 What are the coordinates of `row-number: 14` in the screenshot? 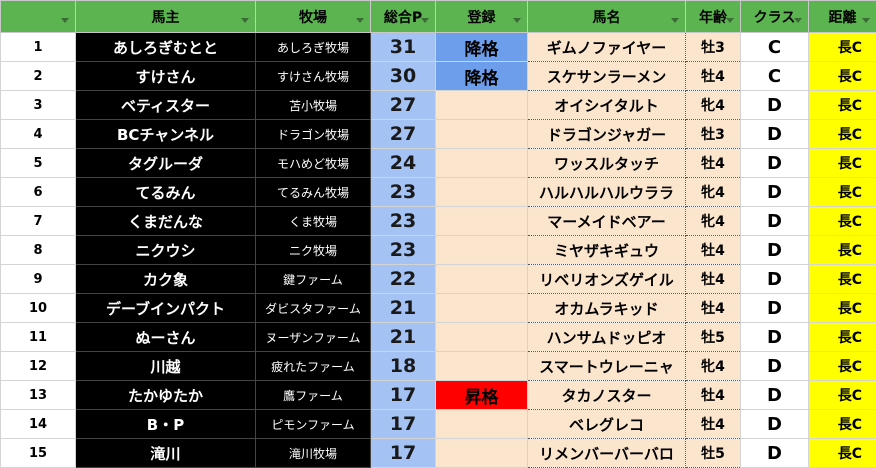 It's located at (38, 424).